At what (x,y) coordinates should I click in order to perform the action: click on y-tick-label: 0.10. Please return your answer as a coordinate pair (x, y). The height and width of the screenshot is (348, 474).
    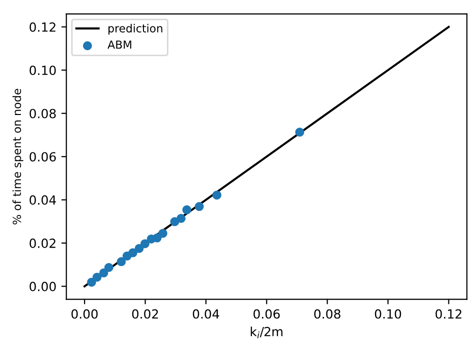
    Looking at the image, I should click on (43, 71).